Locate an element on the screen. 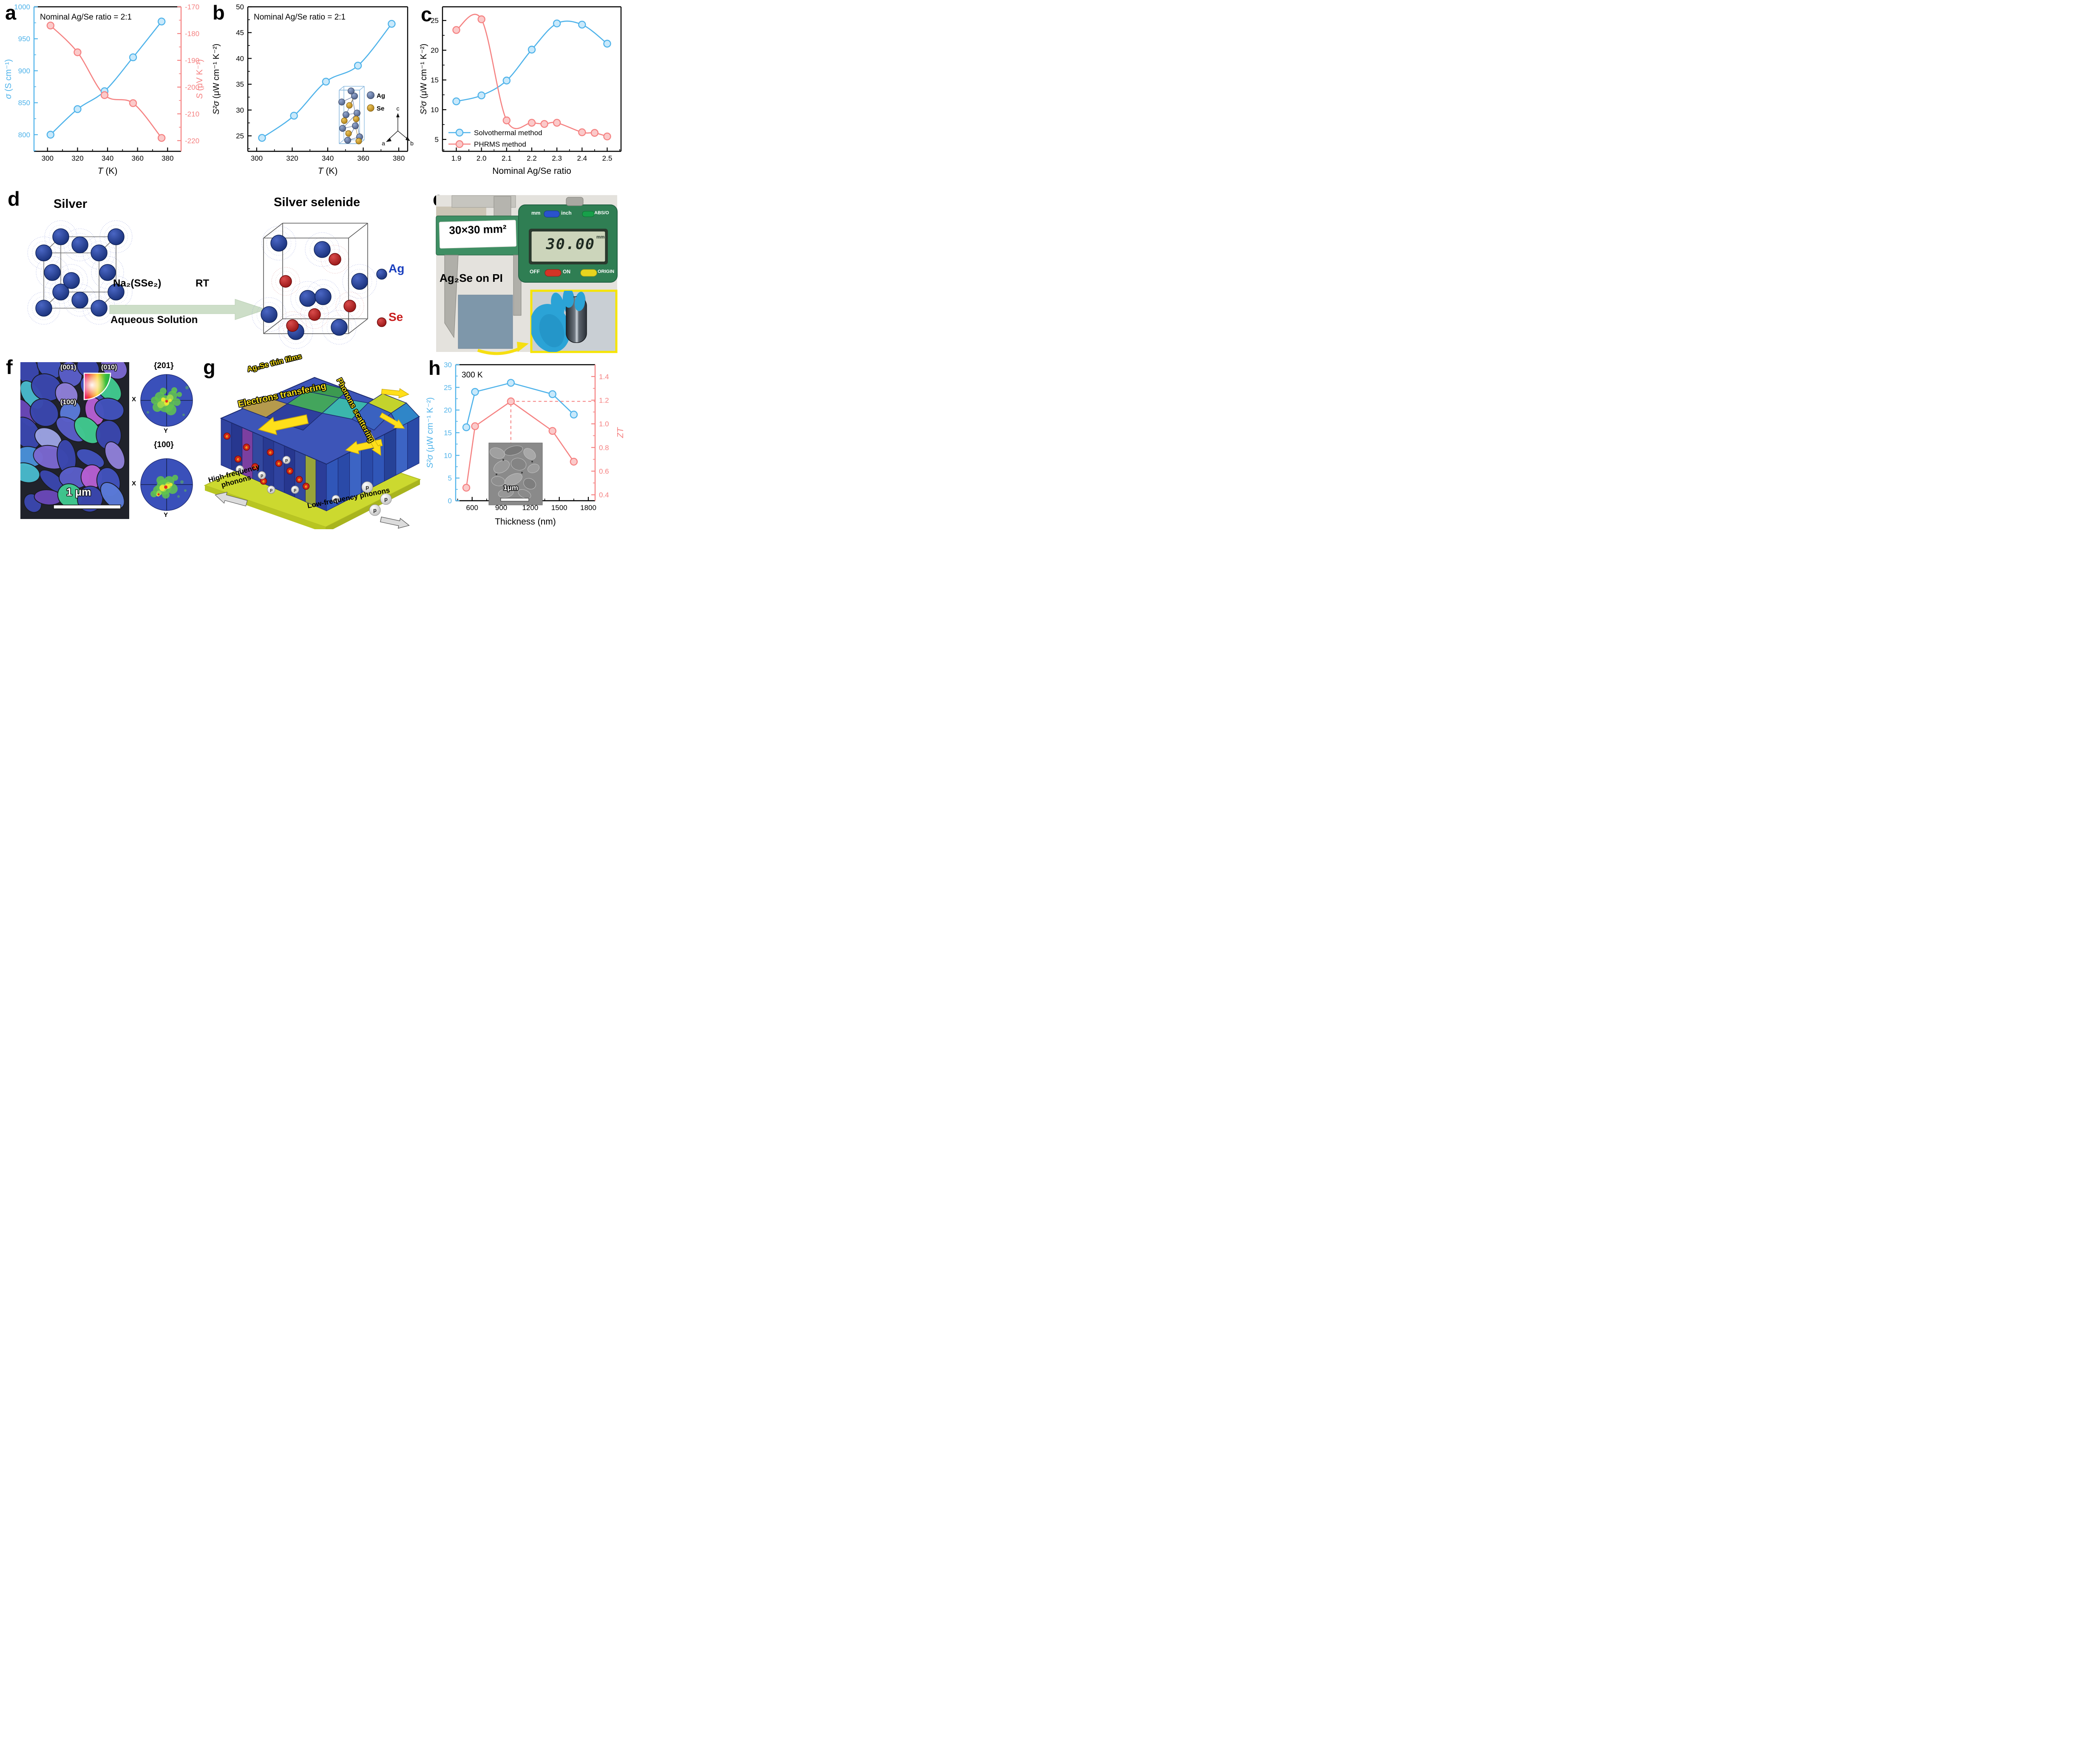 The width and height of the screenshot is (2096, 1764). sem-inset: 1μm is located at coordinates (515, 473).